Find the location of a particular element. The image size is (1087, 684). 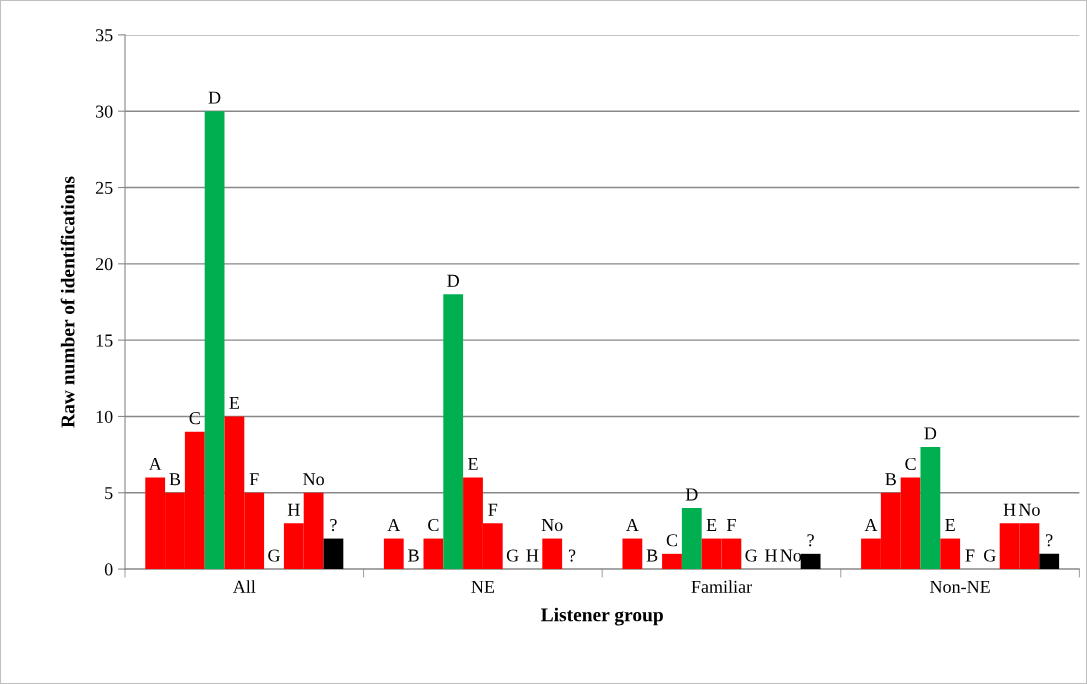

x-axis-title: Listener group is located at coordinates (602, 616).